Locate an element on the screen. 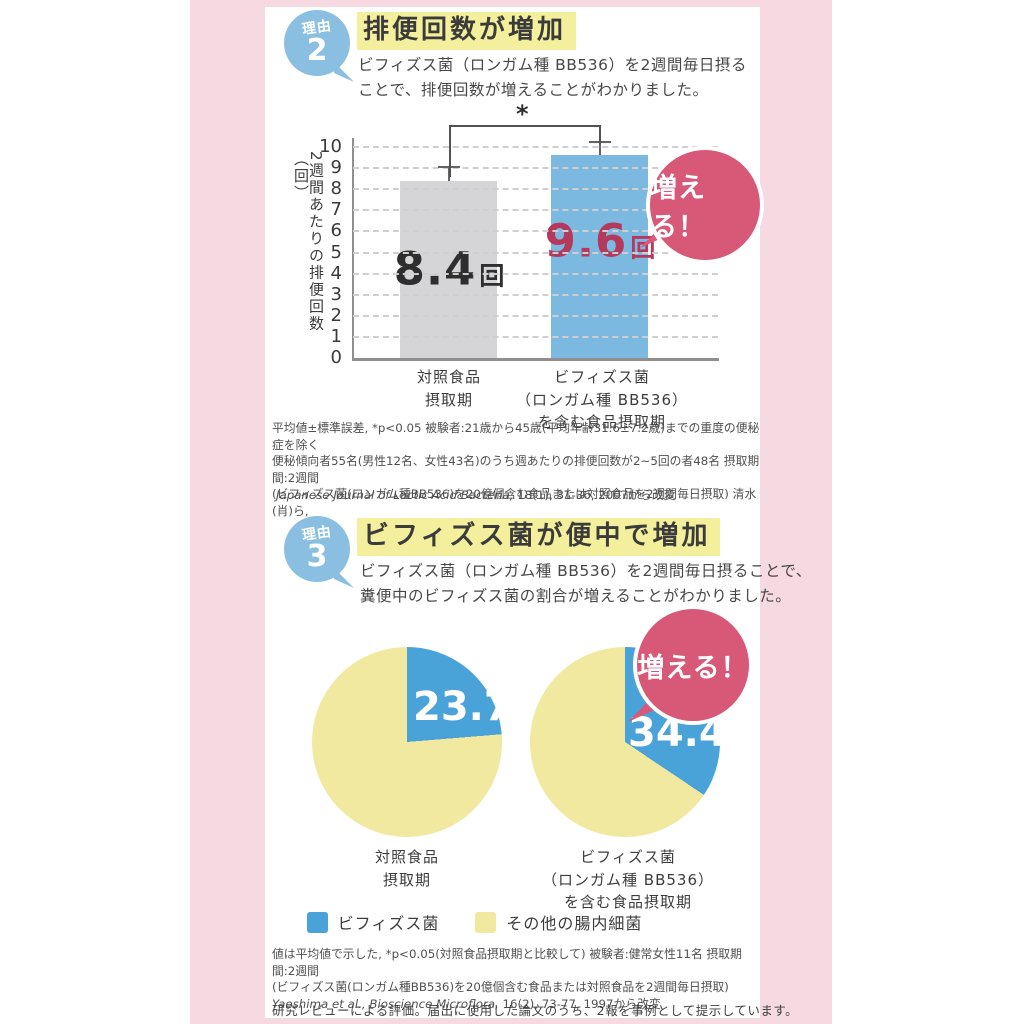 The image size is (1024, 1024). bar-chart-ytick-label: 9 is located at coordinates (336, 168).